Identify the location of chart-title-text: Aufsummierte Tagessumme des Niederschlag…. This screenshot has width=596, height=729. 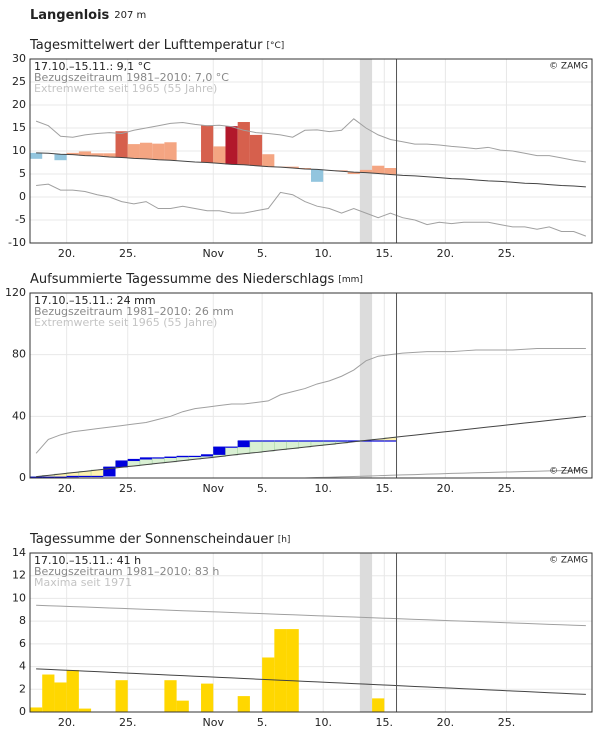
(182, 279).